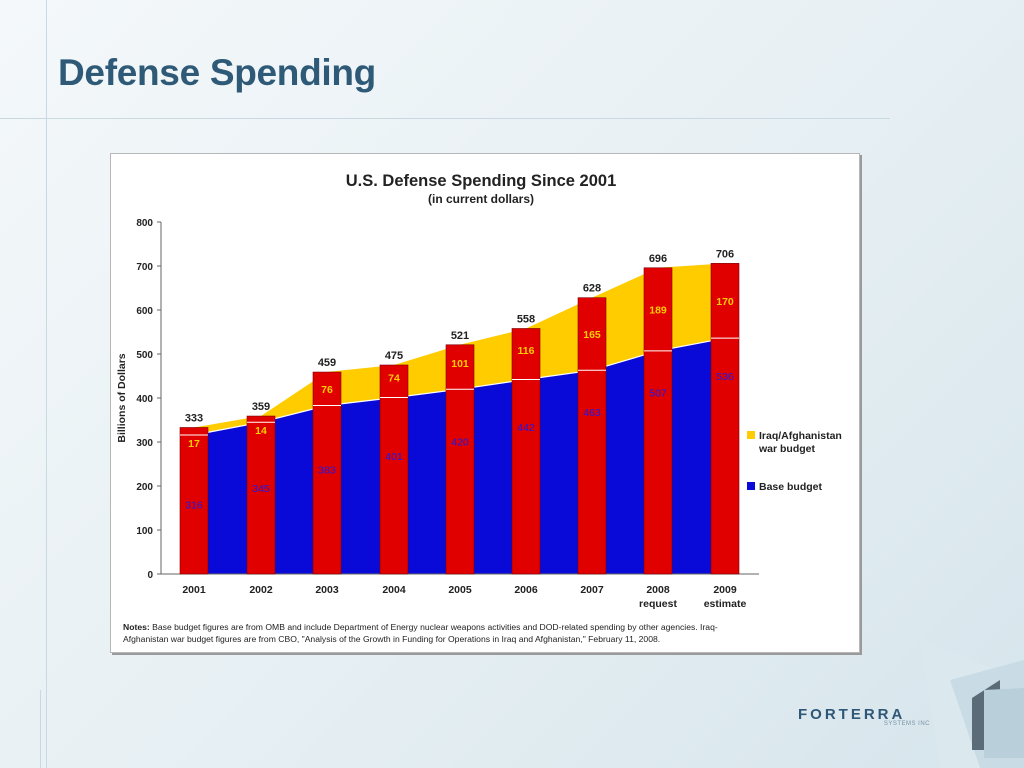  Describe the element at coordinates (658, 393) in the screenshot. I see `base-budget-label: 507` at that location.